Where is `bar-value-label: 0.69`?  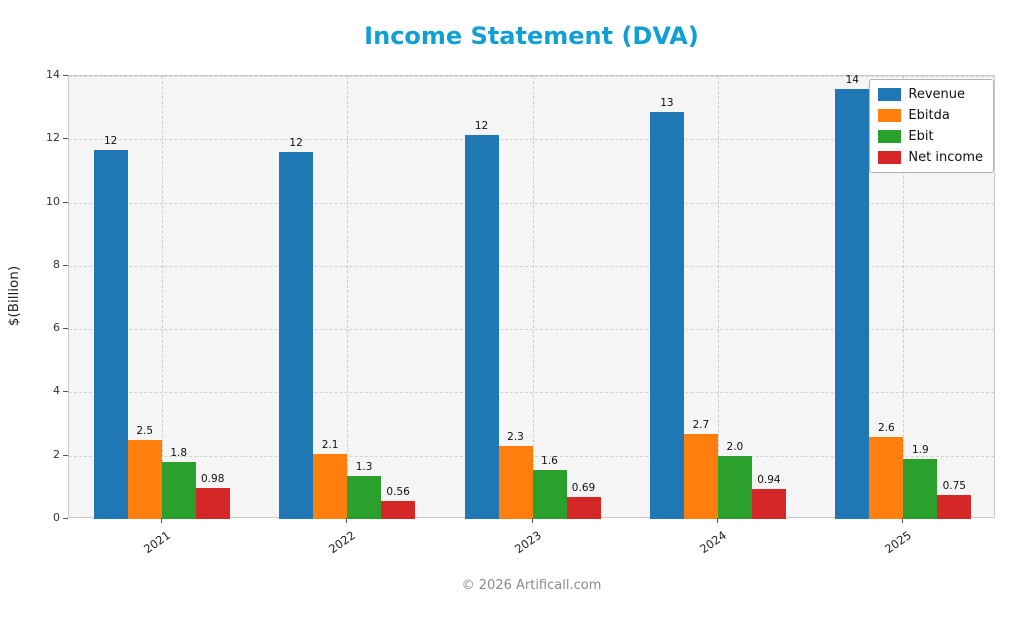
bar-value-label: 0.69 is located at coordinates (583, 488).